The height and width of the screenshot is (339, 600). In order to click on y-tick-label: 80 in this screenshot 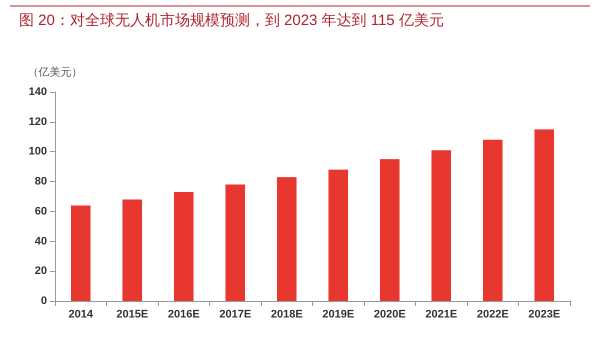, I will do `click(40, 182)`.